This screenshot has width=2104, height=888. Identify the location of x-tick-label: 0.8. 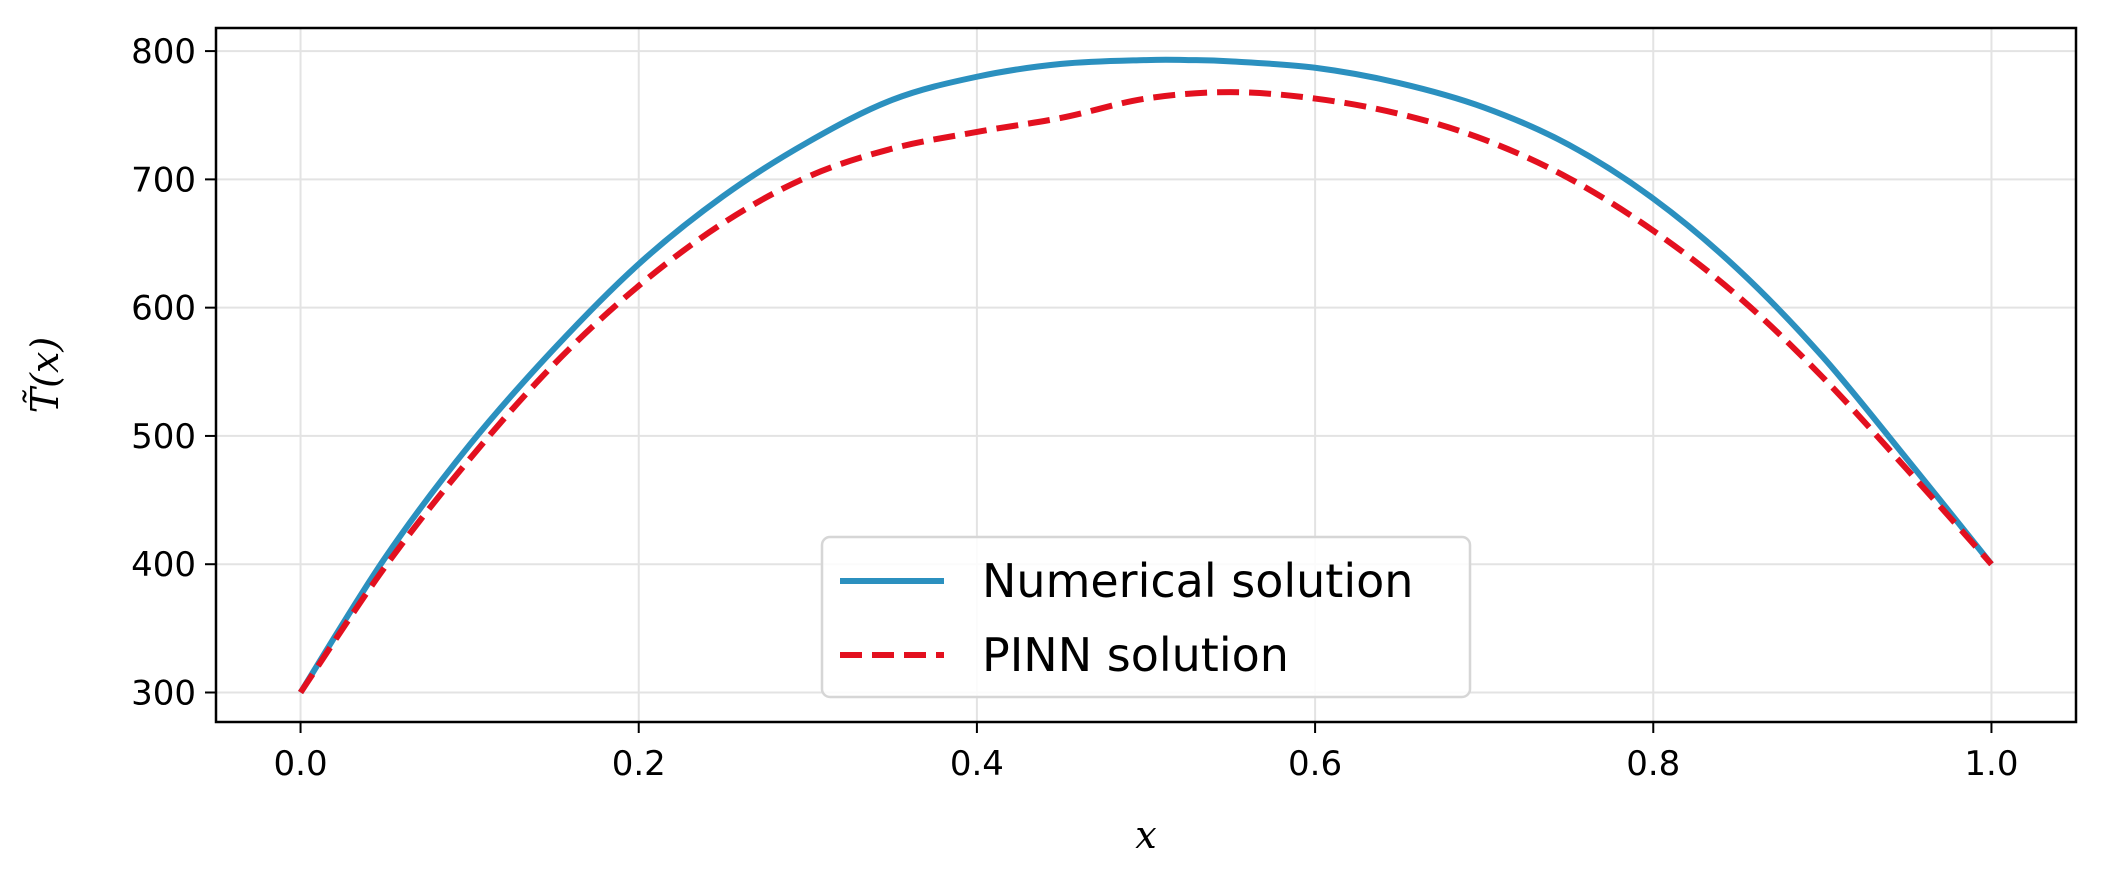
(1653, 764).